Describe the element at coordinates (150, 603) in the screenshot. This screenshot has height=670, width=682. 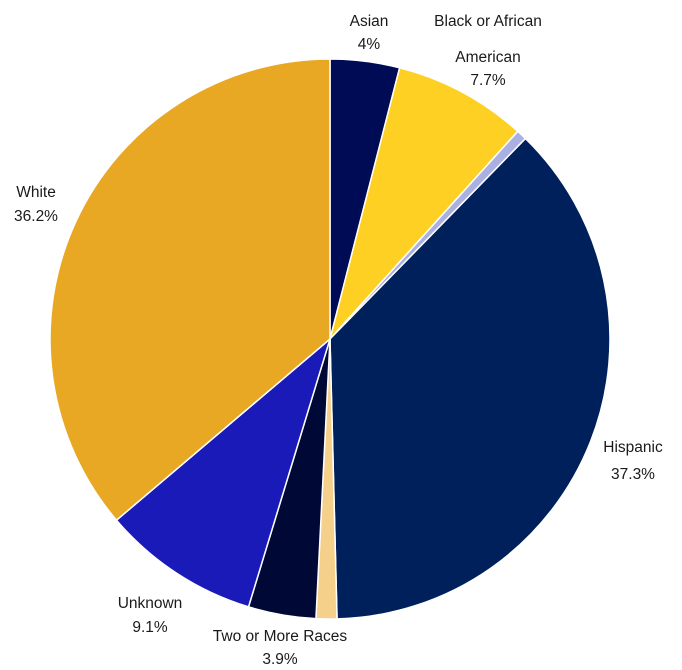
I see `label-unknown-name: Unknown` at that location.